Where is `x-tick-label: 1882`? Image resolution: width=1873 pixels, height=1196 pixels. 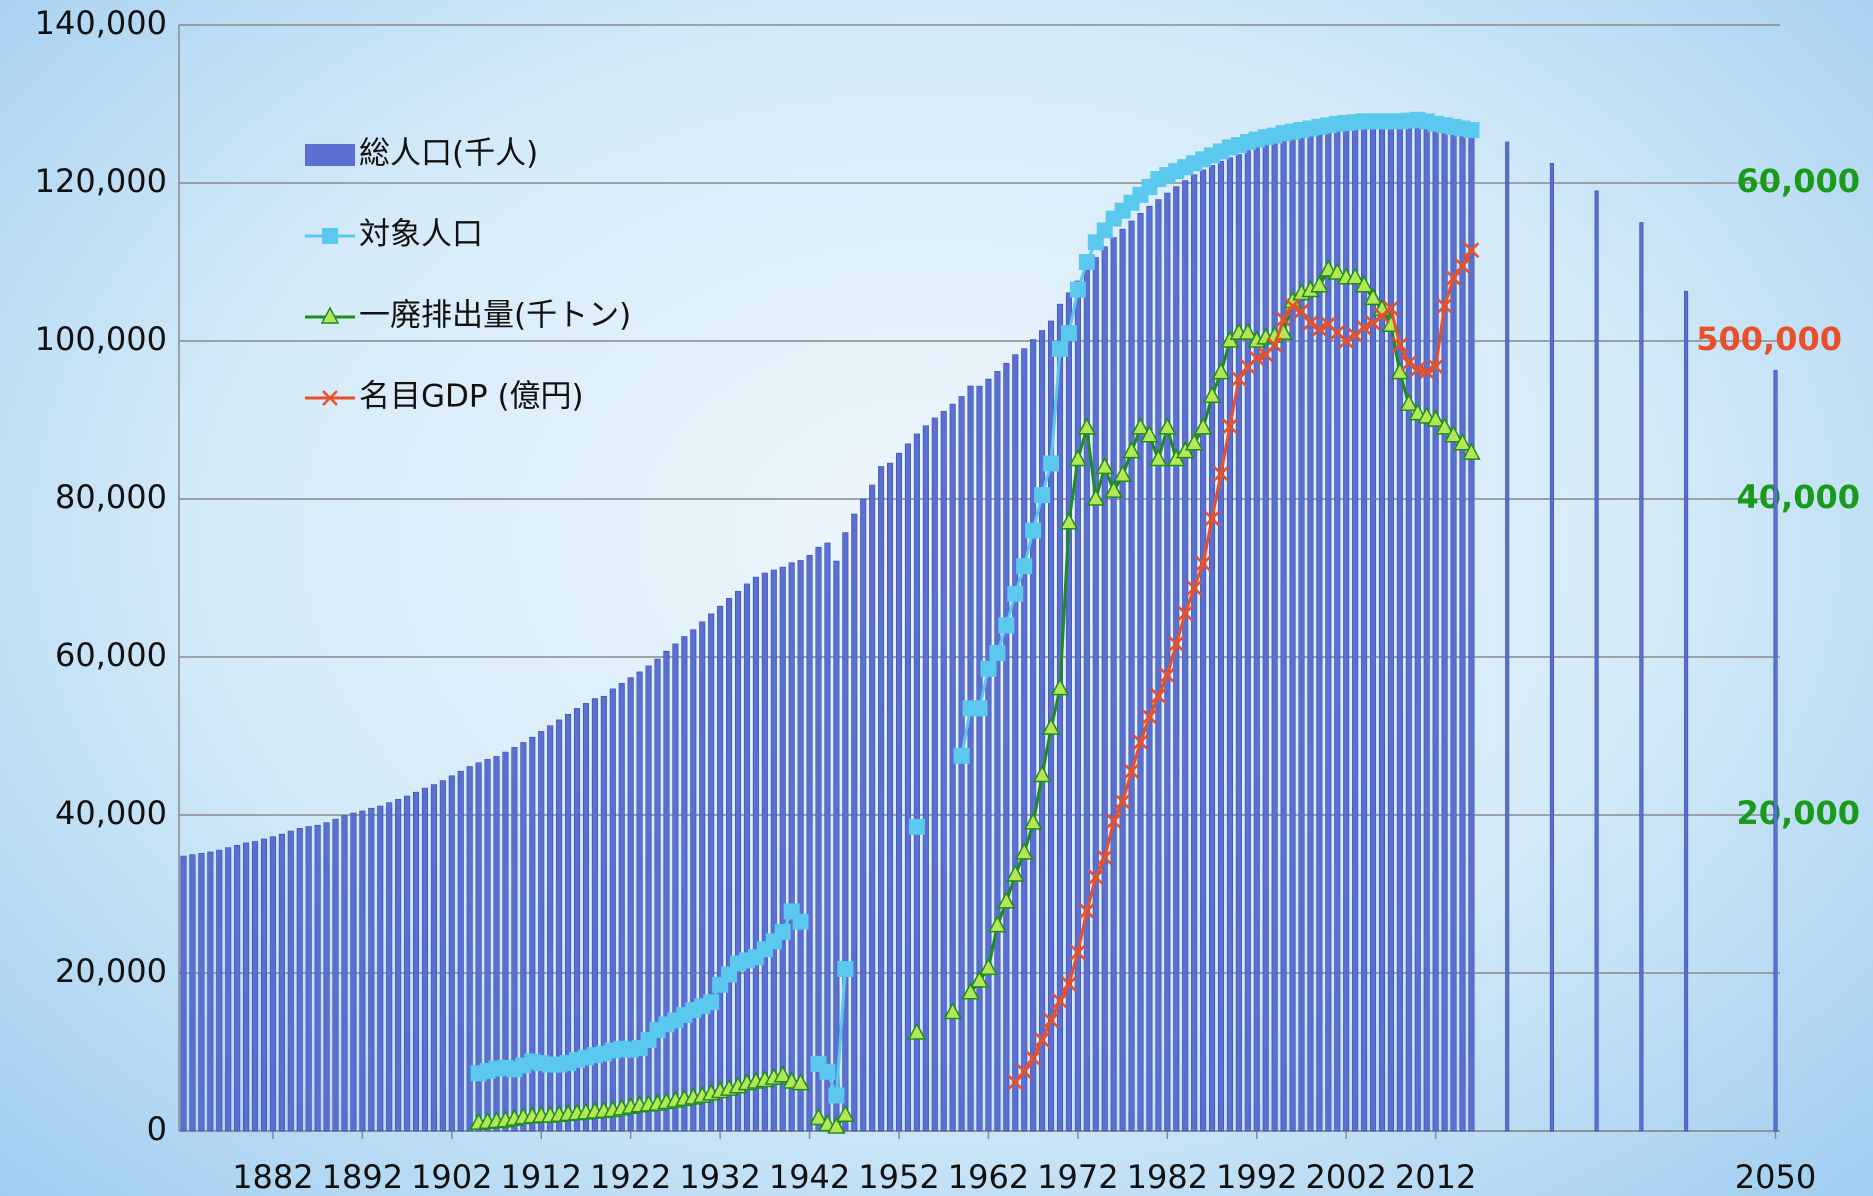 x-tick-label: 1882 is located at coordinates (272, 1177).